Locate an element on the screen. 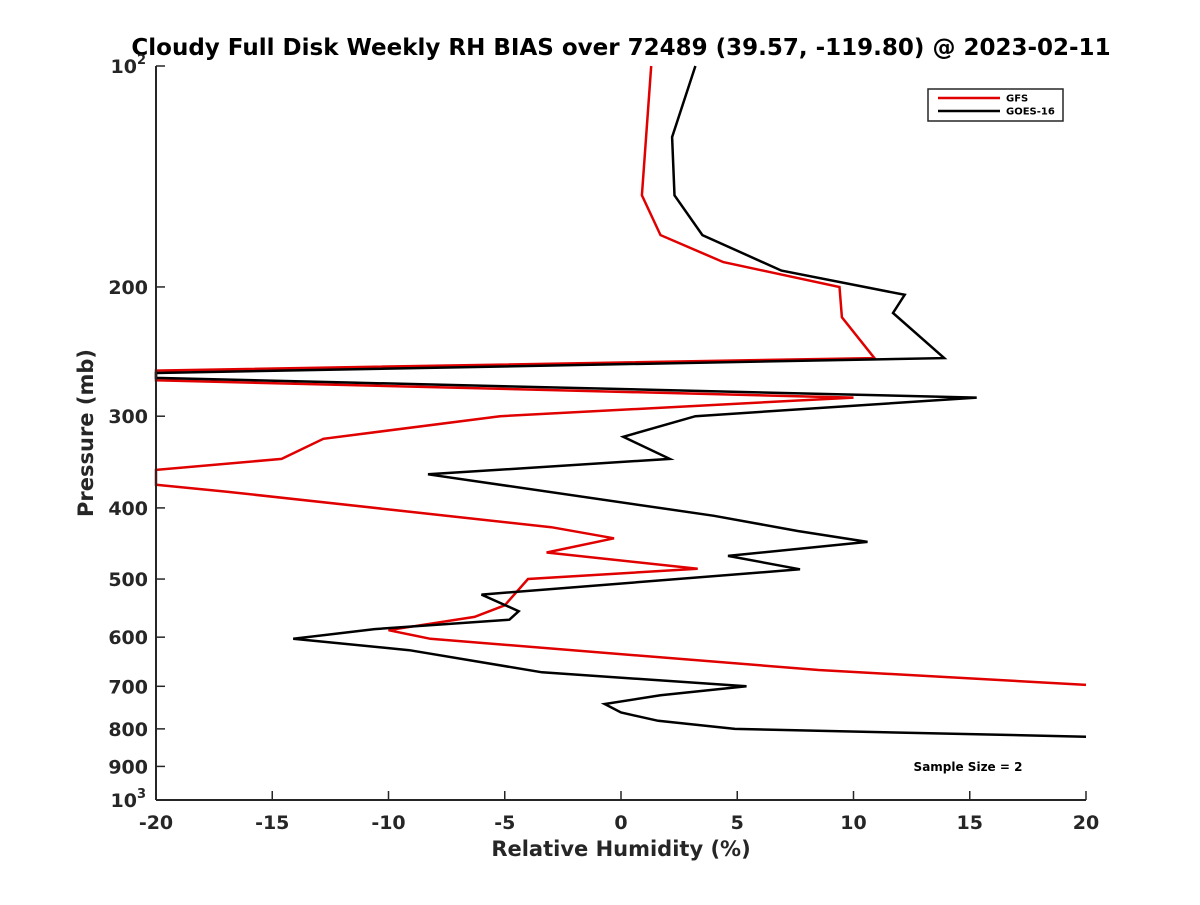  y-tick-label: 800 is located at coordinates (128, 730).